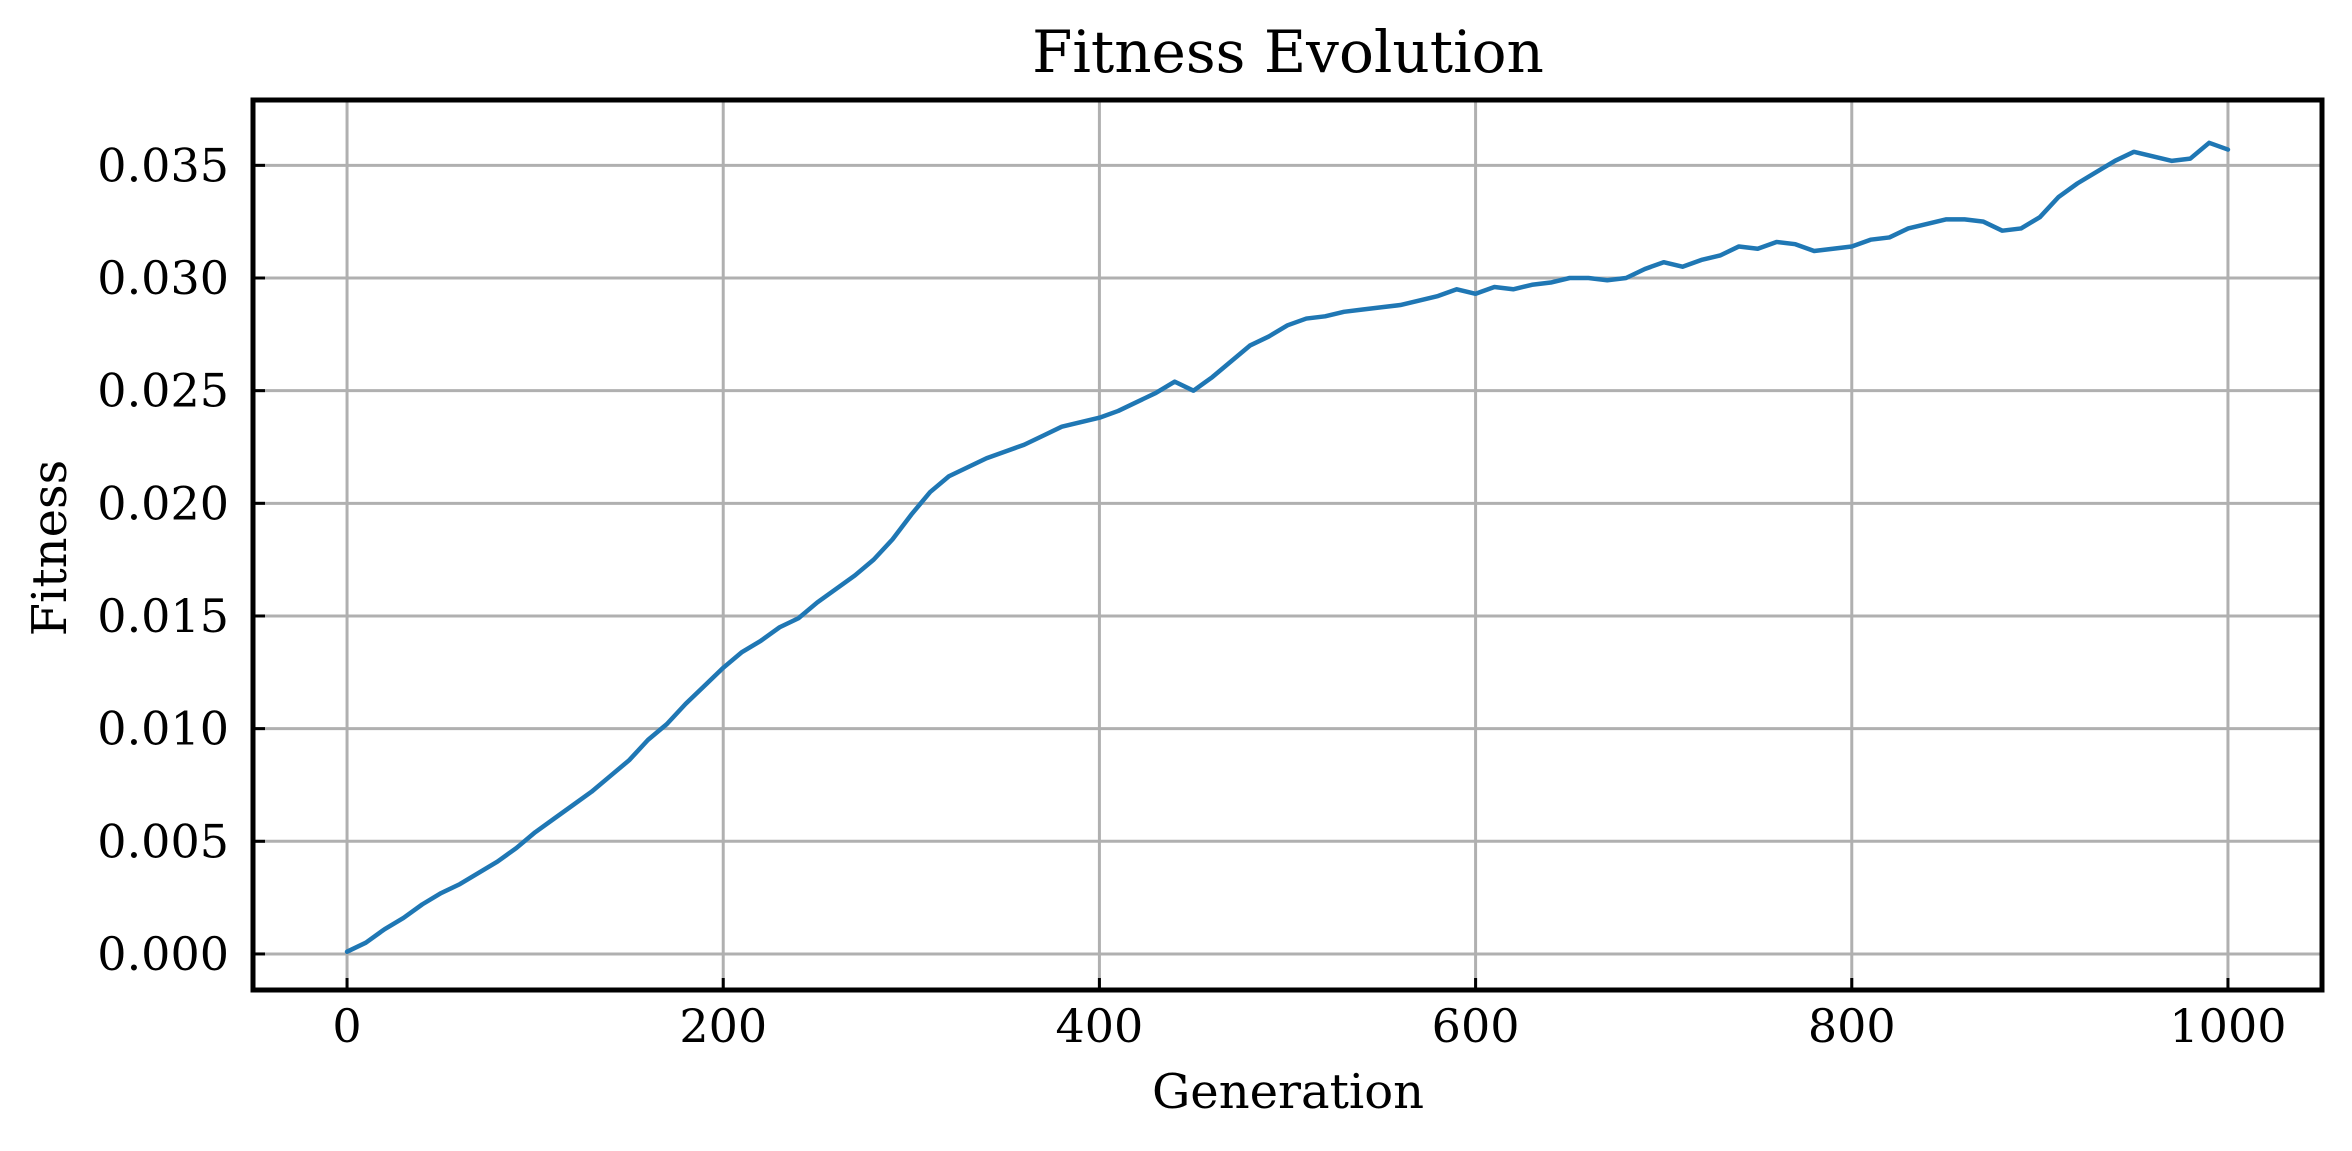  What do you see at coordinates (163, 278) in the screenshot?
I see `y-tick-label: 0.030` at bounding box center [163, 278].